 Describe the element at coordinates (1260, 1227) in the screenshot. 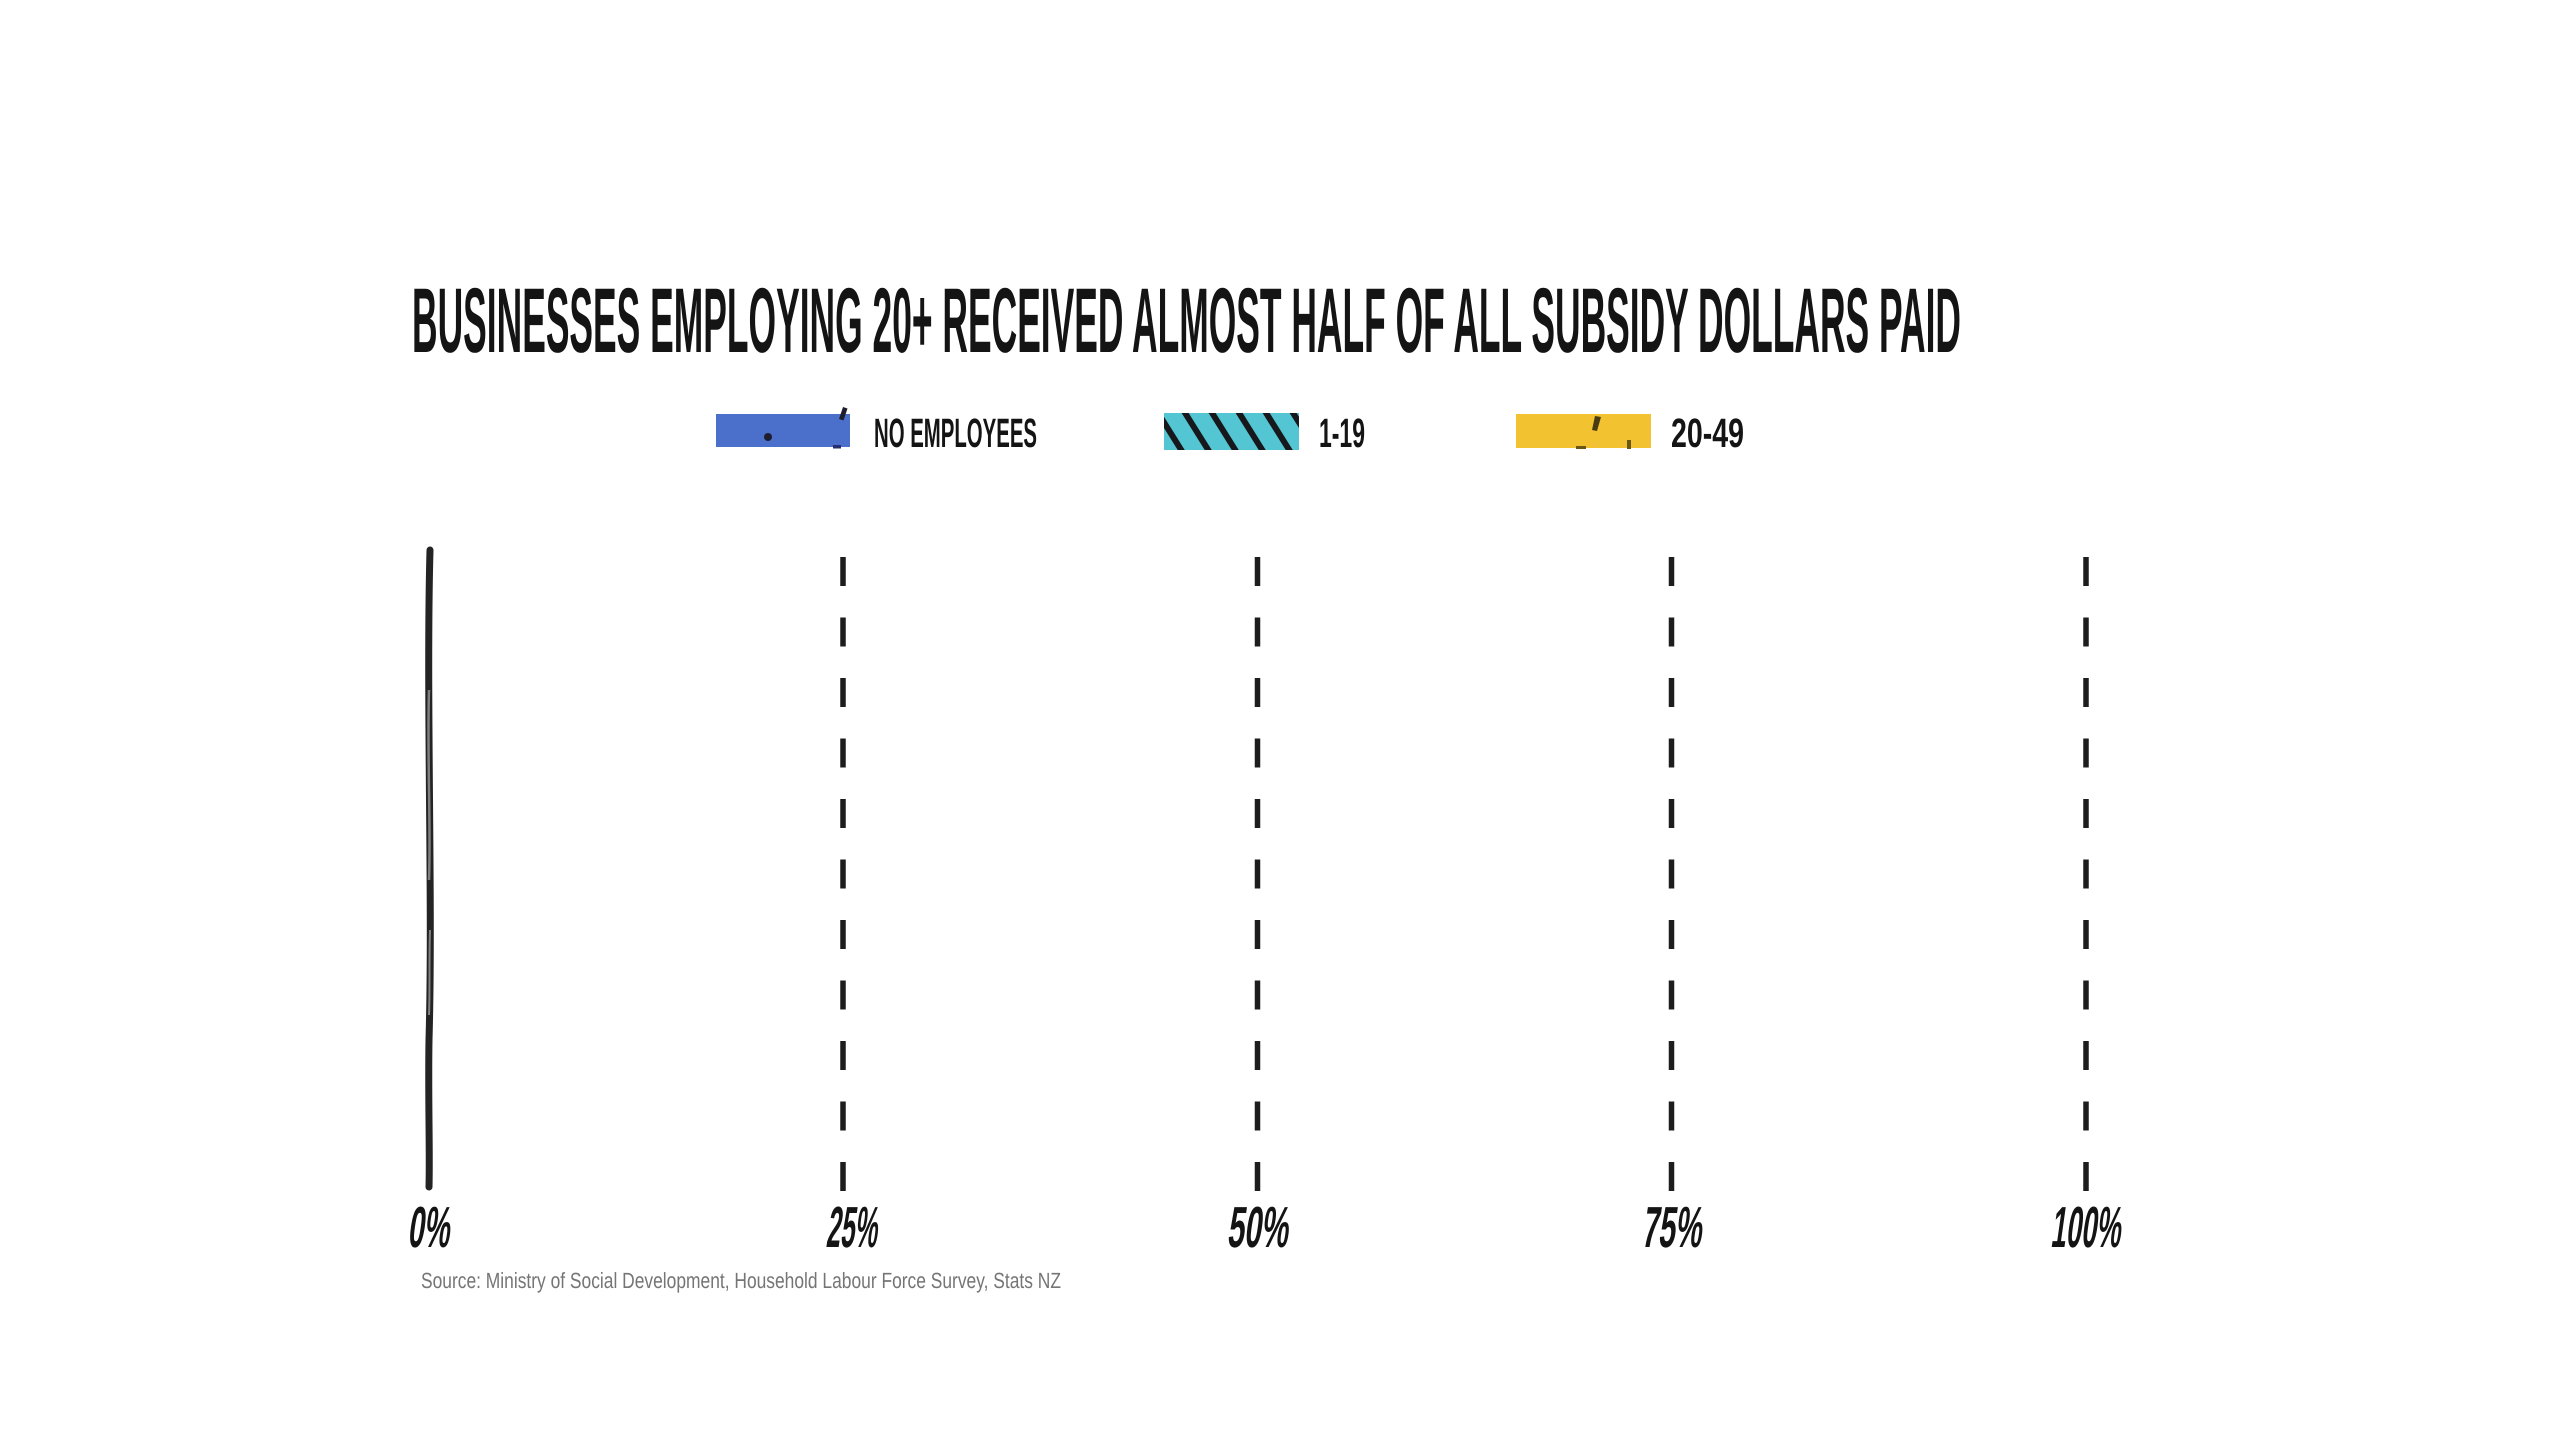

I see `svg-text: 50%` at that location.